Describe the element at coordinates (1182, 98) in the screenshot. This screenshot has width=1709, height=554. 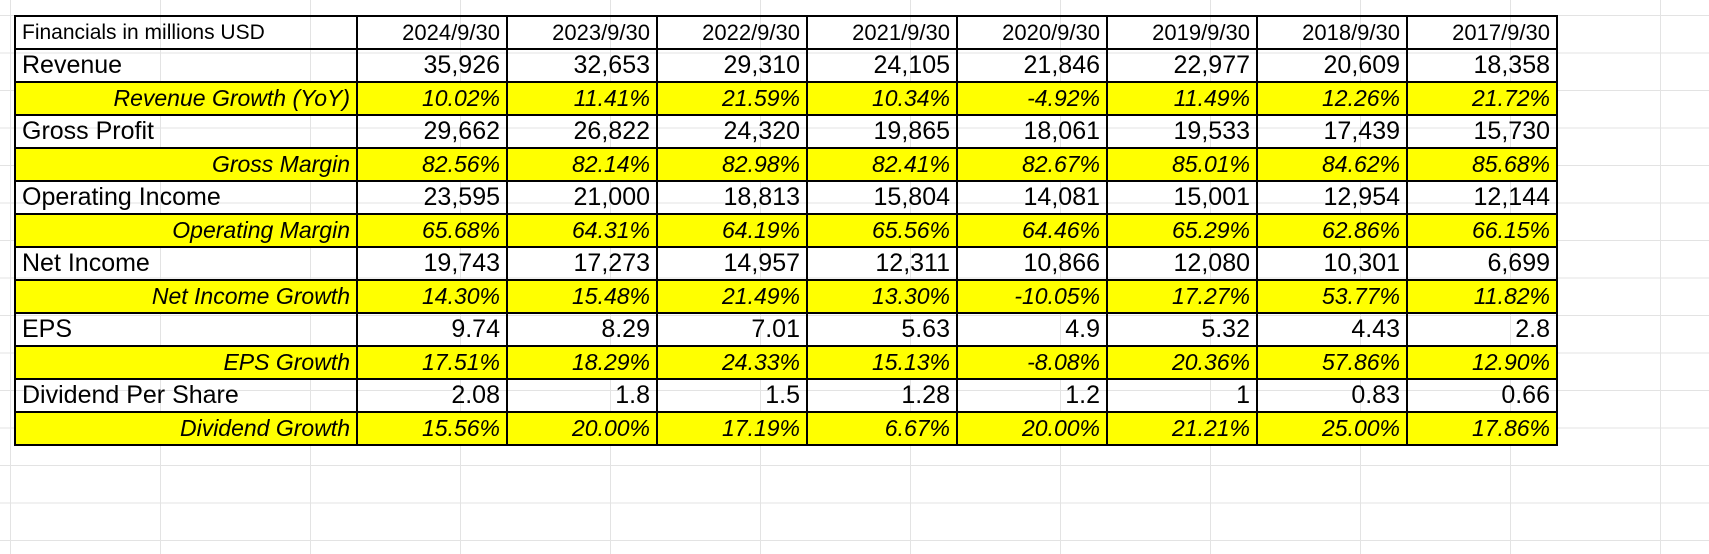
I see `value-cell: 11.49%` at that location.